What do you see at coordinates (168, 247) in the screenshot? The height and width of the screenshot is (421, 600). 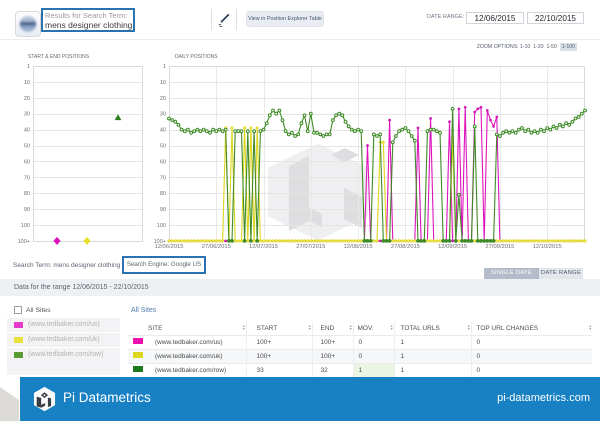 I see `svg-text: 12/06/2015` at bounding box center [168, 247].